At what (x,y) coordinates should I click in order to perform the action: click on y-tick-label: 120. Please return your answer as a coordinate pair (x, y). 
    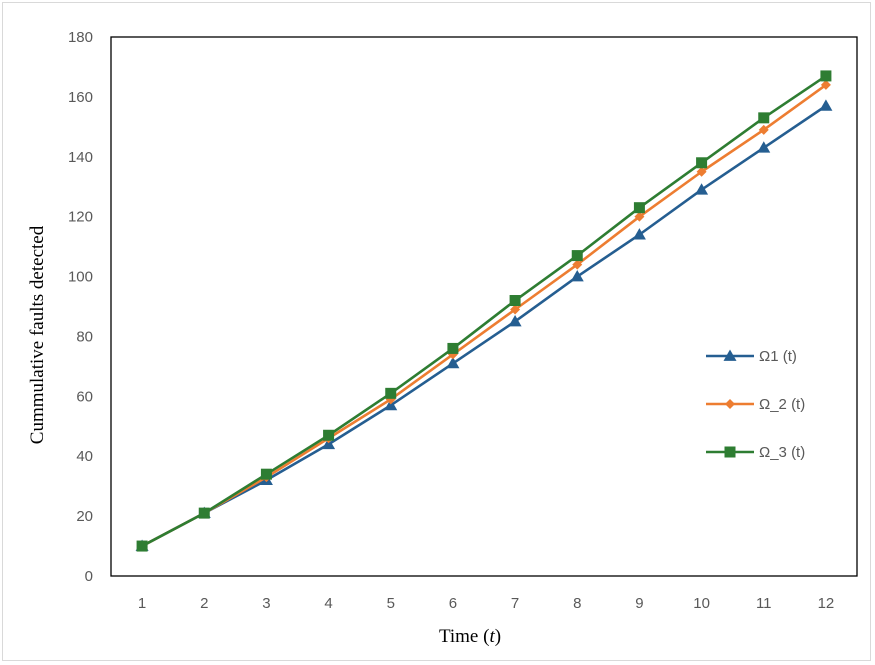
    Looking at the image, I should click on (80, 217).